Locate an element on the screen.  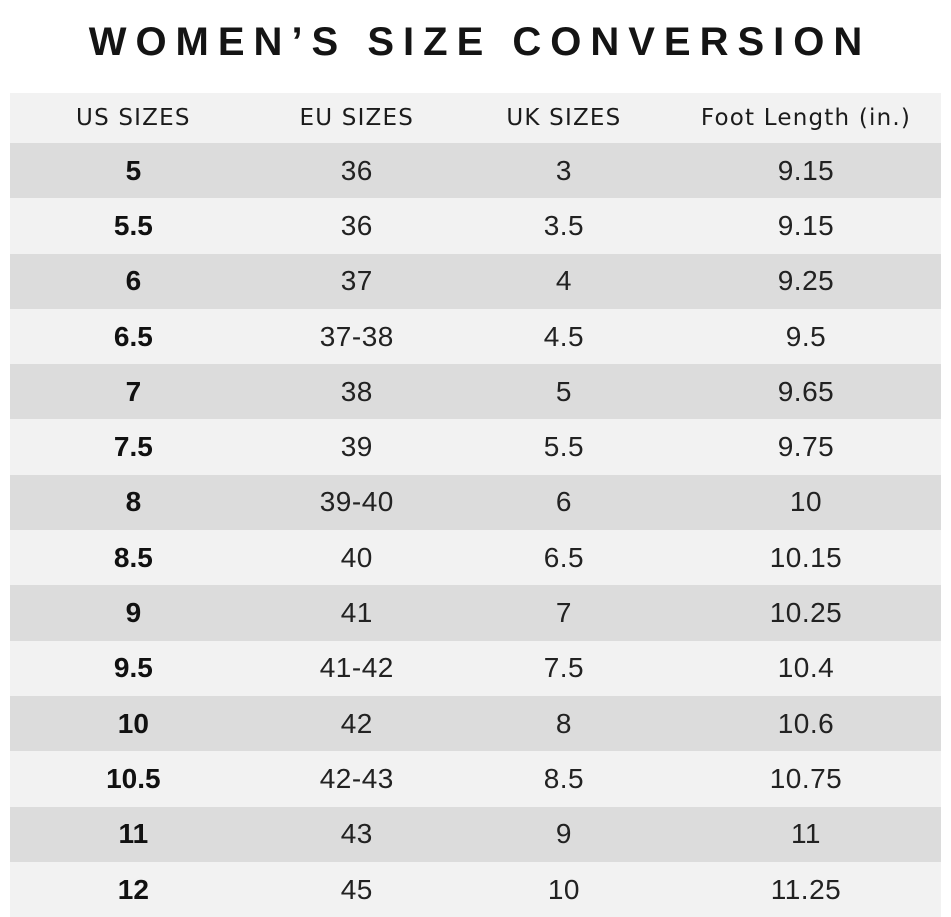
table-row: 12 45 10 11.25 is located at coordinates (475, 889).